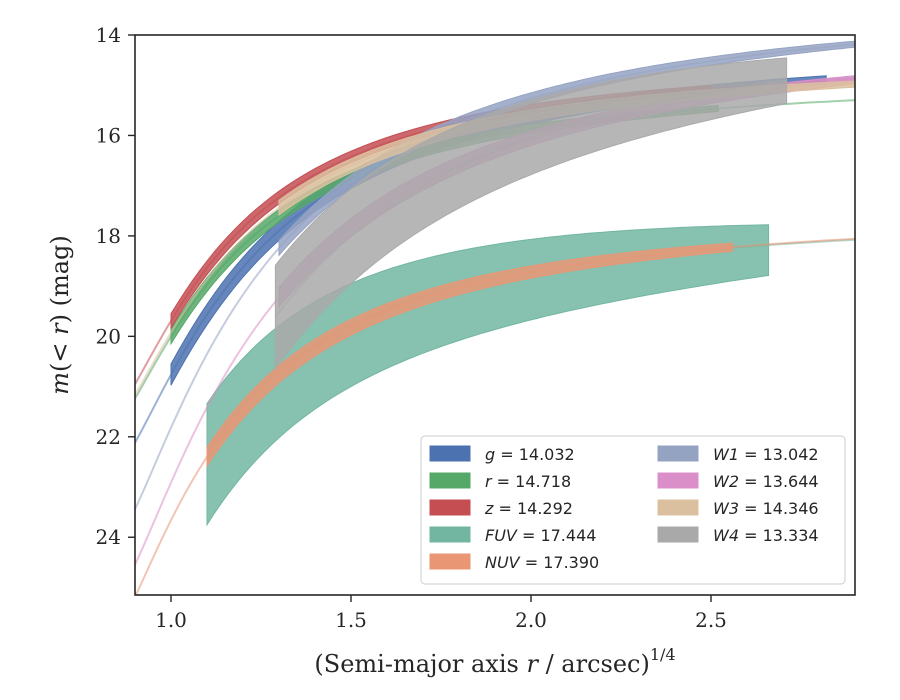 The height and width of the screenshot is (700, 900). What do you see at coordinates (494, 661) in the screenshot?
I see `x-axis-title: (Semi-major axis r / arcsec)1/4` at bounding box center [494, 661].